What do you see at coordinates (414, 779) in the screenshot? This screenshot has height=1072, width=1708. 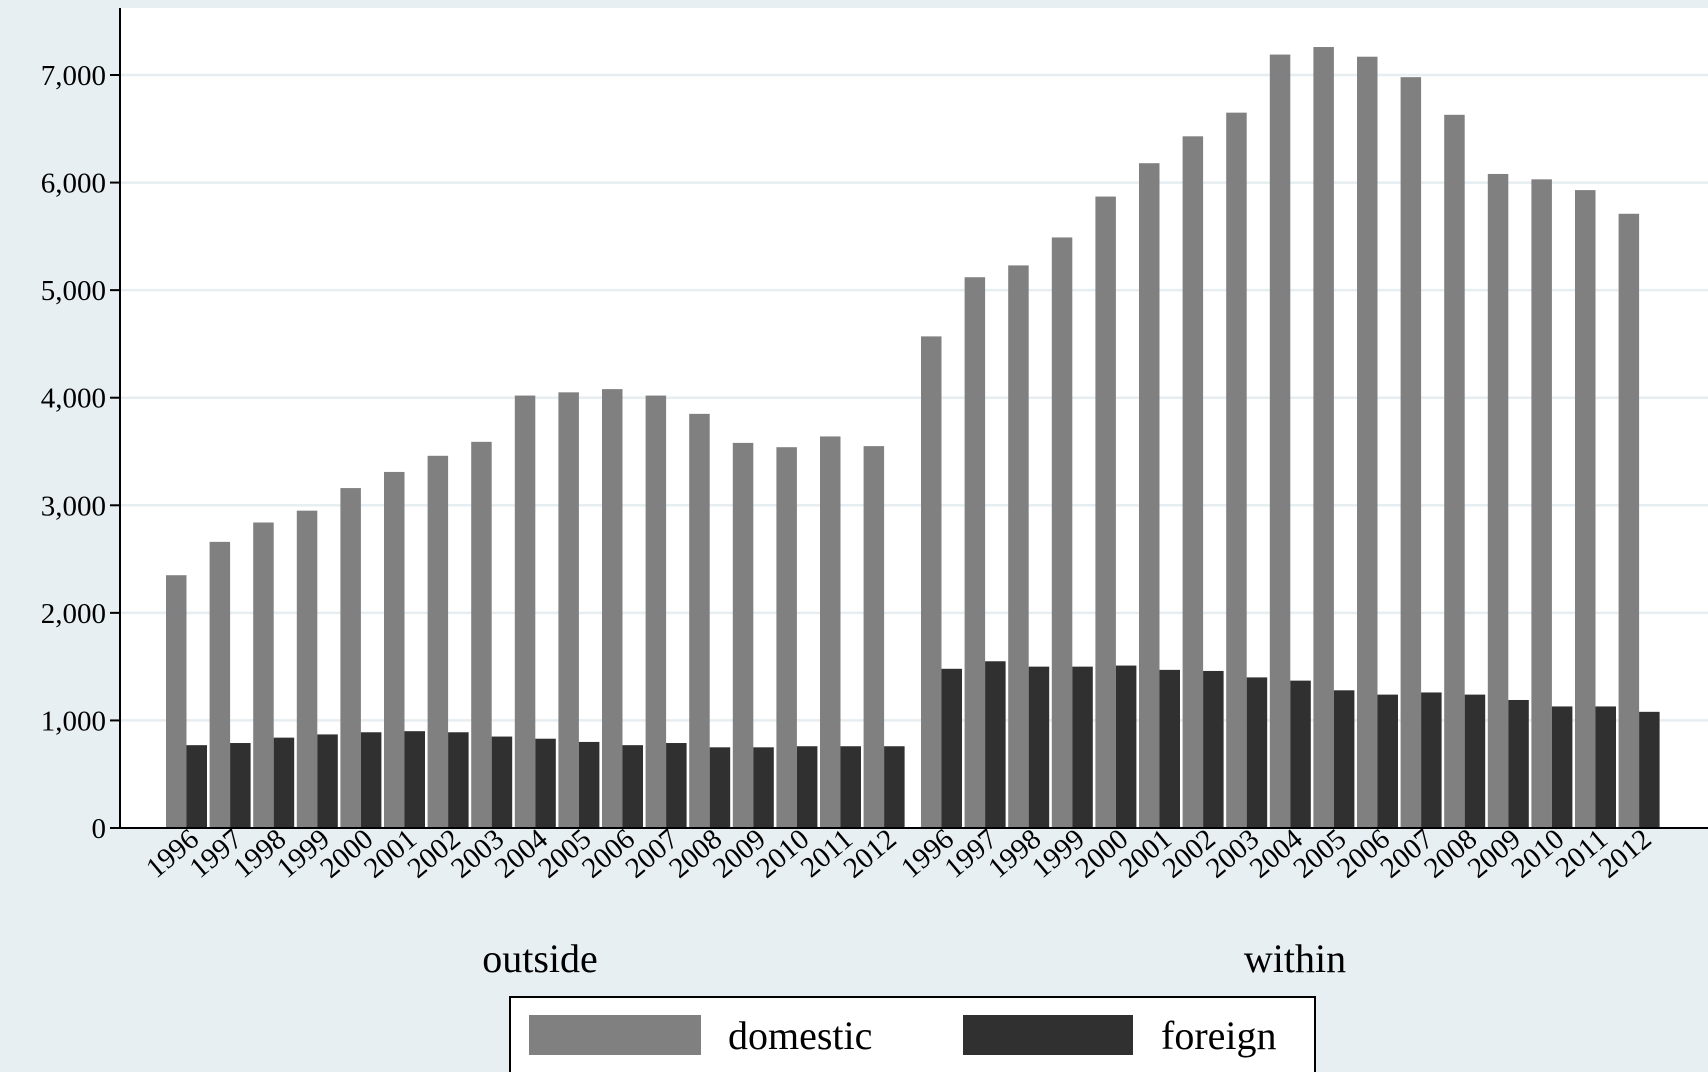 I see `bar-outside-foreign-2001` at bounding box center [414, 779].